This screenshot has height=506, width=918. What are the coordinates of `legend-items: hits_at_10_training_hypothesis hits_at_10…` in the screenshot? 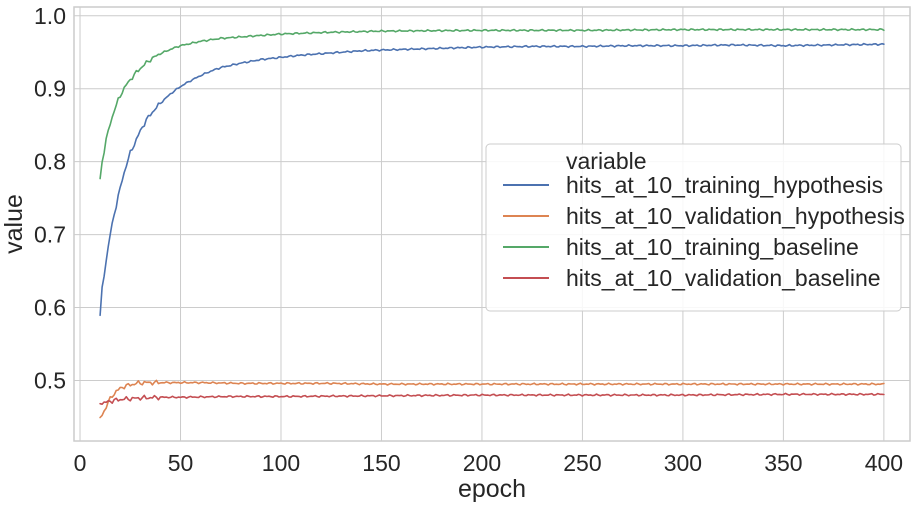 It's located at (704, 231).